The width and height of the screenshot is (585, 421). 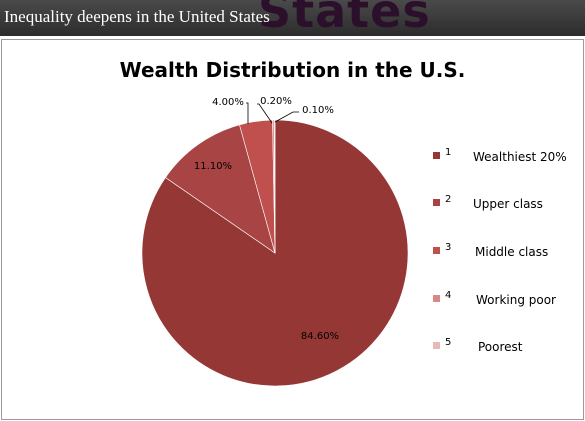 What do you see at coordinates (448, 199) in the screenshot?
I see `legend-number: 2` at bounding box center [448, 199].